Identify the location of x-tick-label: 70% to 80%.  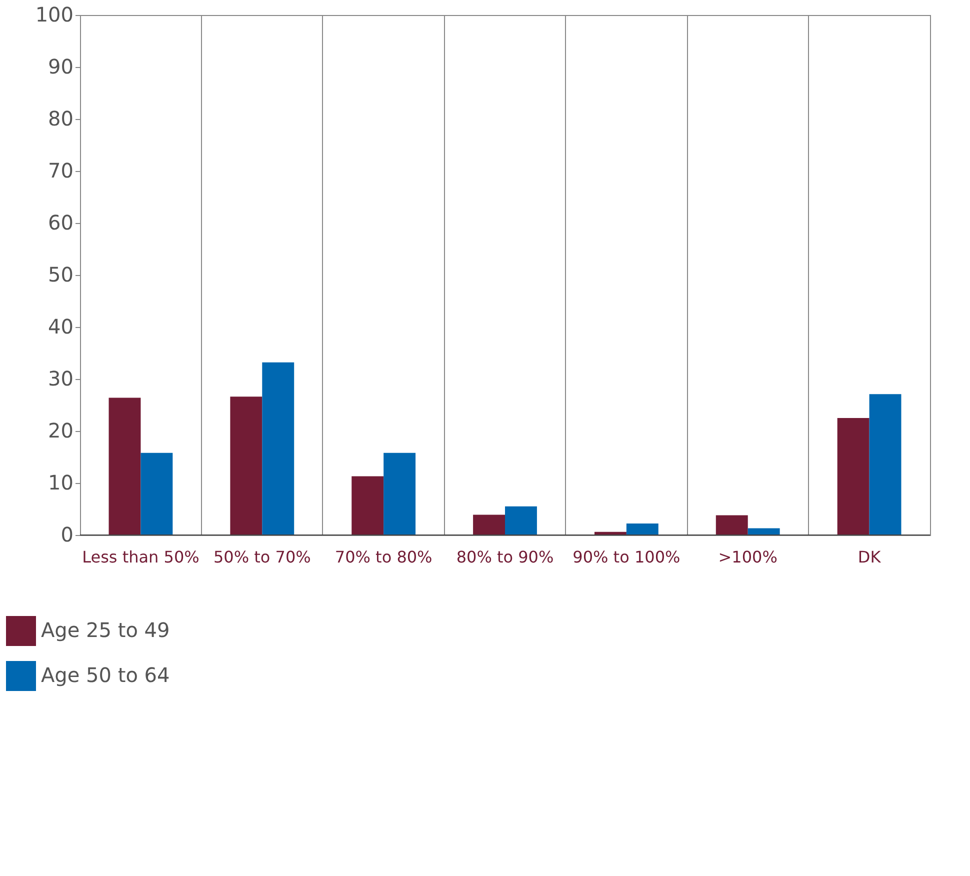
(383, 557).